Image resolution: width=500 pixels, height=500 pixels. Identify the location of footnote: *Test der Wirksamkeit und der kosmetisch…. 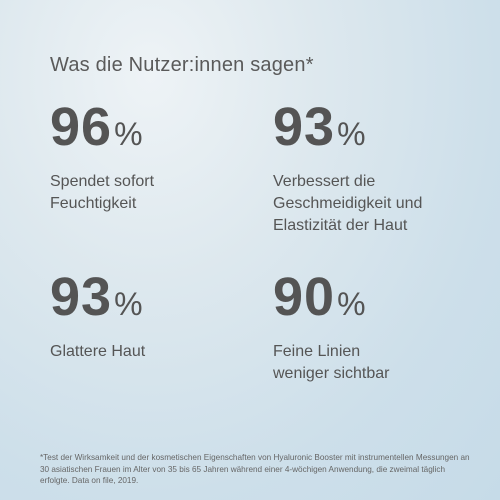
(260, 469).